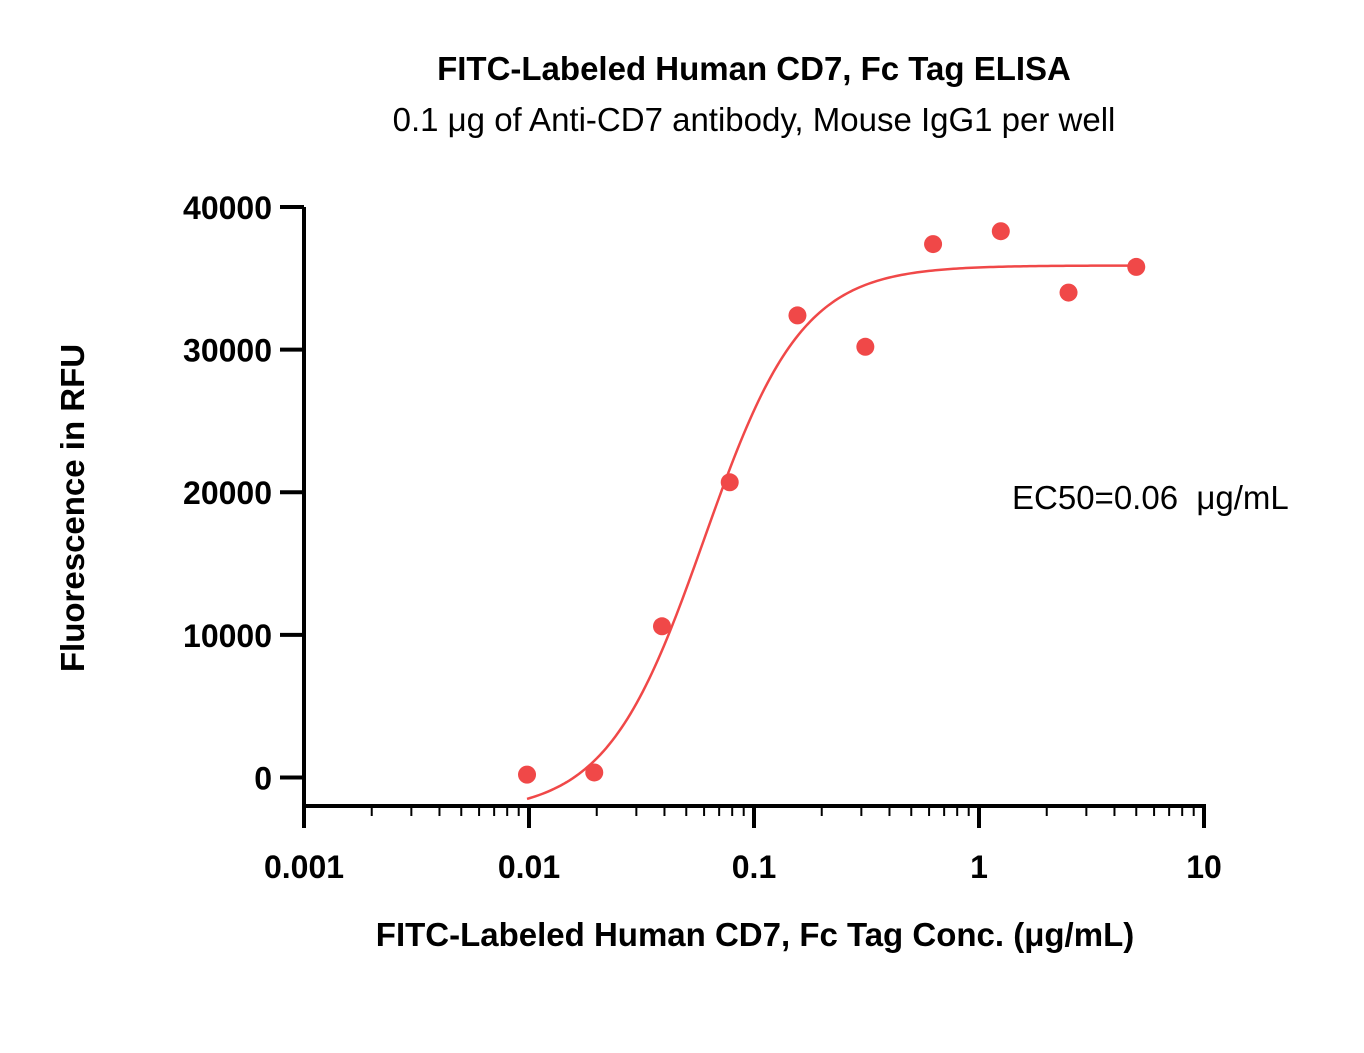 Image resolution: width=1364 pixels, height=1053 pixels. What do you see at coordinates (1150, 497) in the screenshot?
I see `ec50-annotation: EC50=0.06 μg/mL` at bounding box center [1150, 497].